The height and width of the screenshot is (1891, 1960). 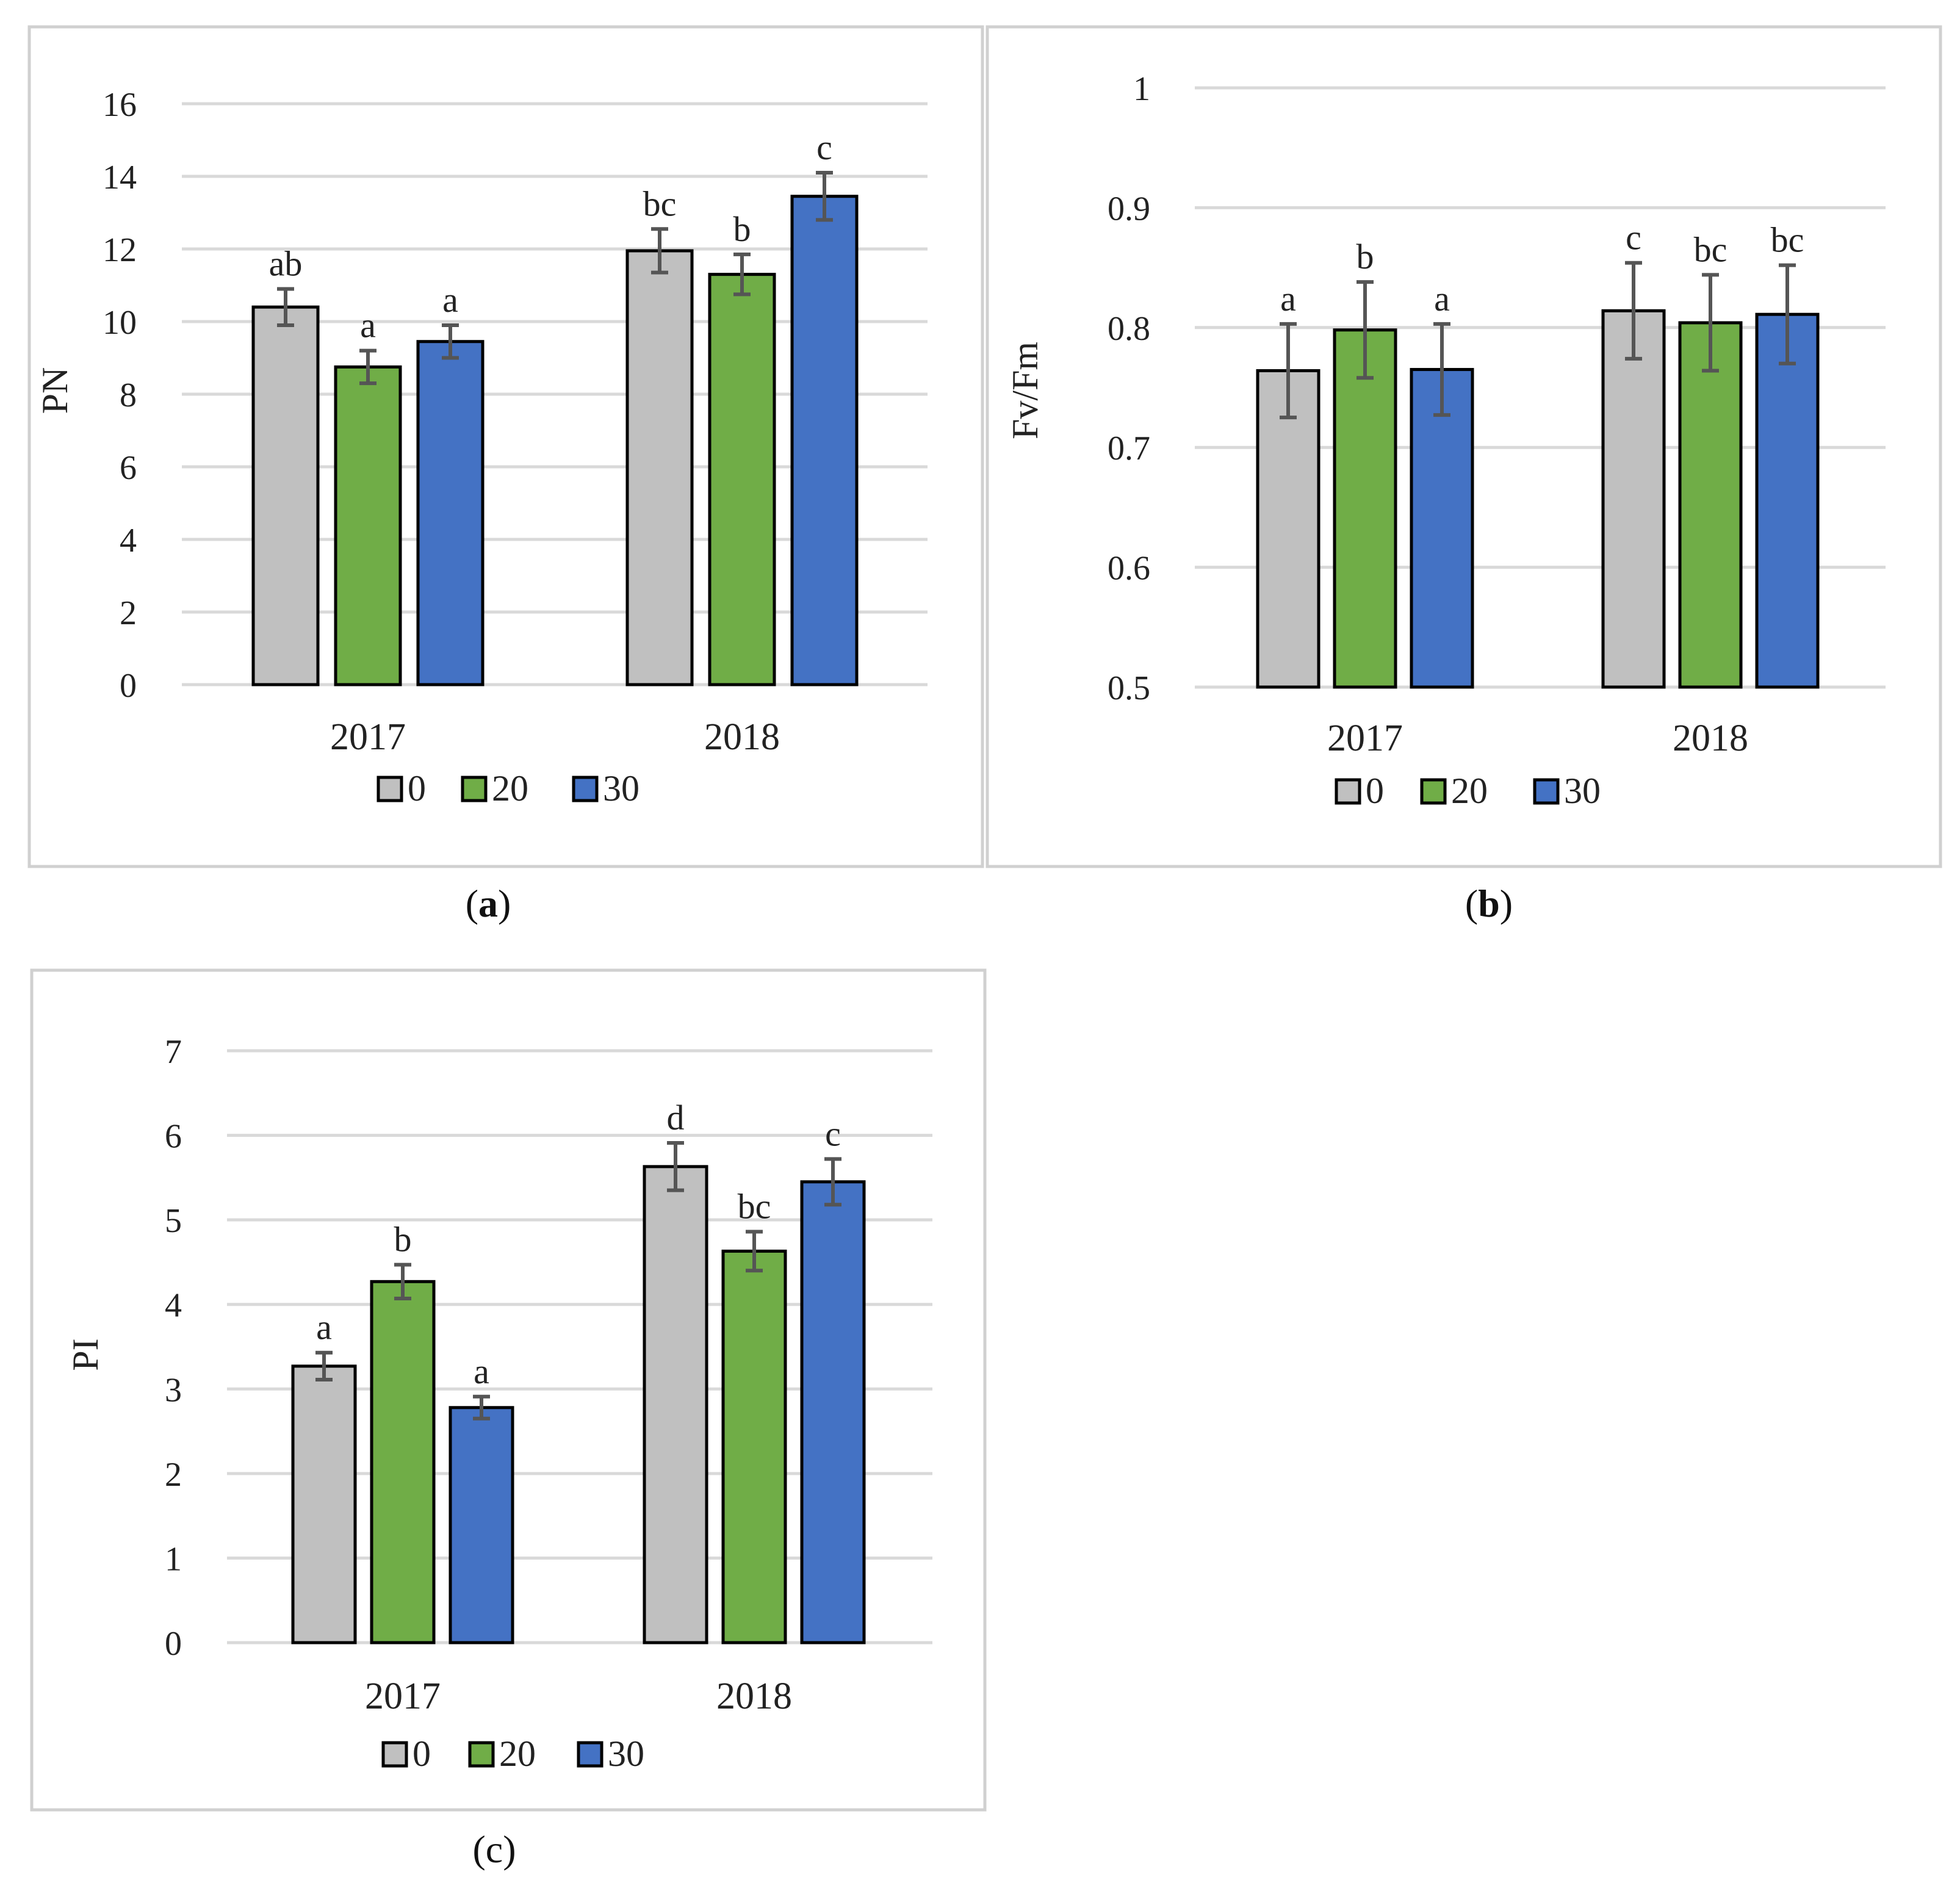 I want to click on panel-caption: (c), so click(x=494, y=1850).